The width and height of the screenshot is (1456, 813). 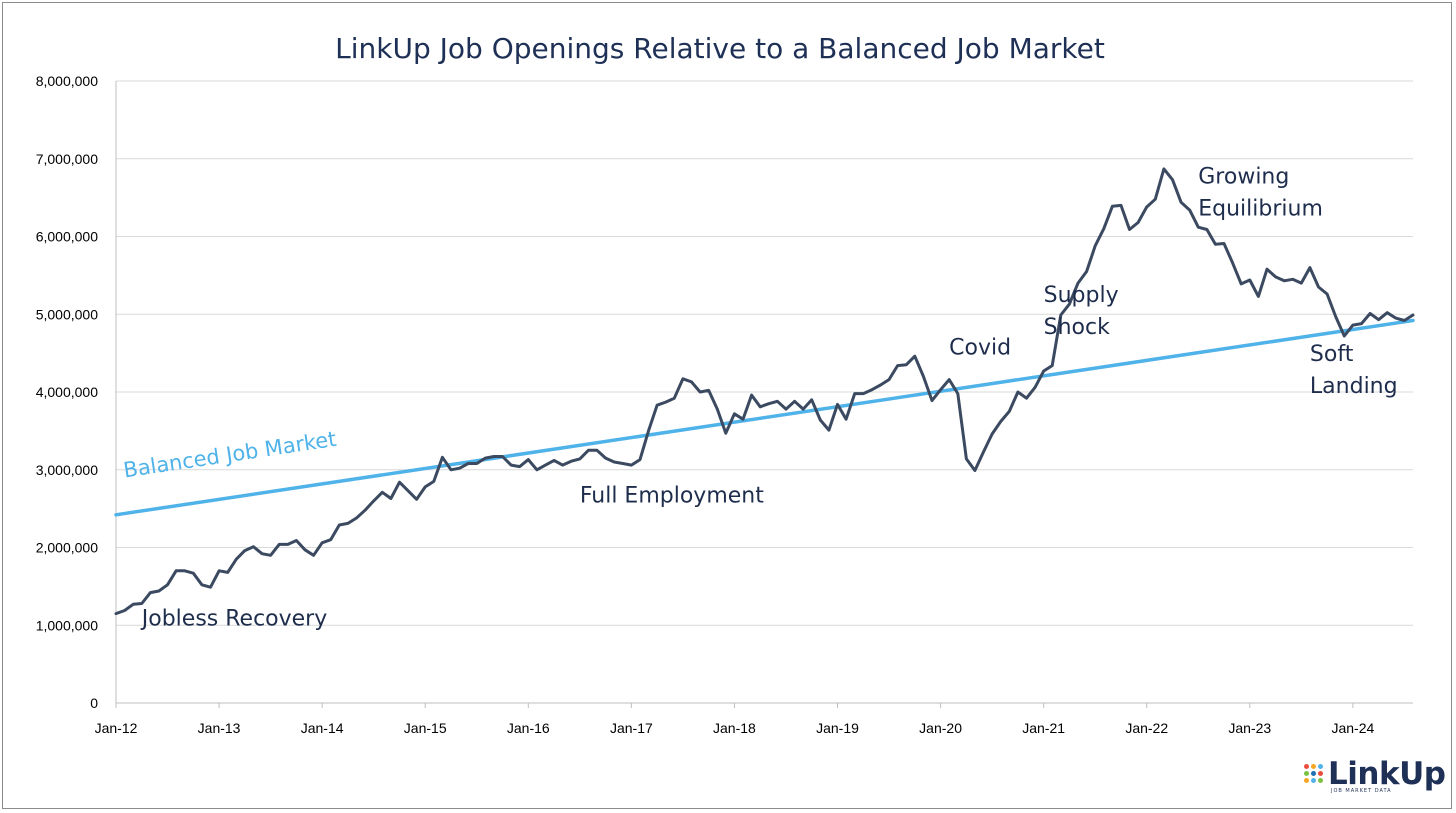 What do you see at coordinates (67, 81) in the screenshot?
I see `y-tick-label: 8,000,000` at bounding box center [67, 81].